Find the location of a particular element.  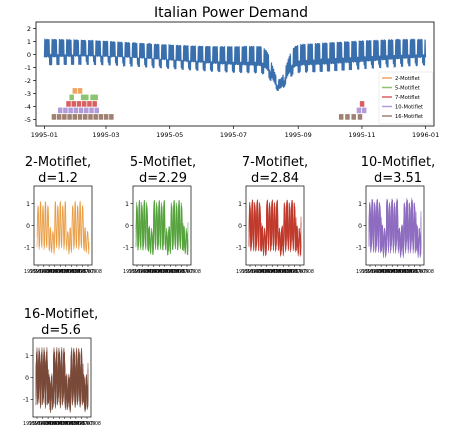

y-tick-label: 2 is located at coordinates (29, 29).